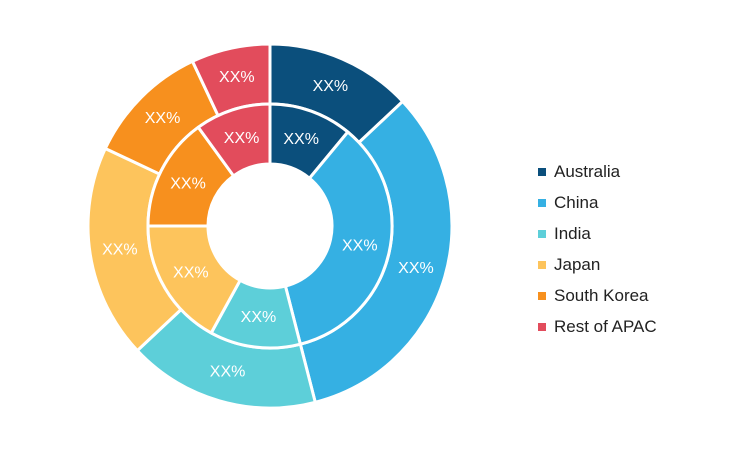  I want to click on legend-label-india: India, so click(572, 233).